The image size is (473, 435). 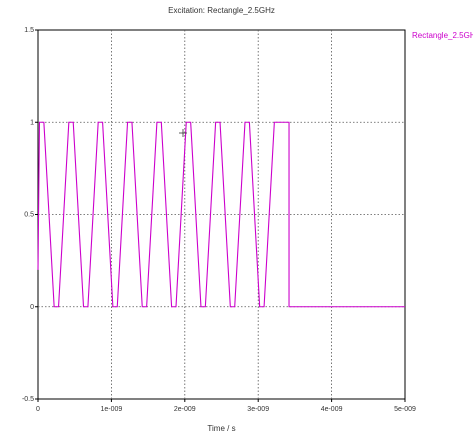 I want to click on legend-entry: Rectangle_2.5GHz, so click(x=442, y=35).